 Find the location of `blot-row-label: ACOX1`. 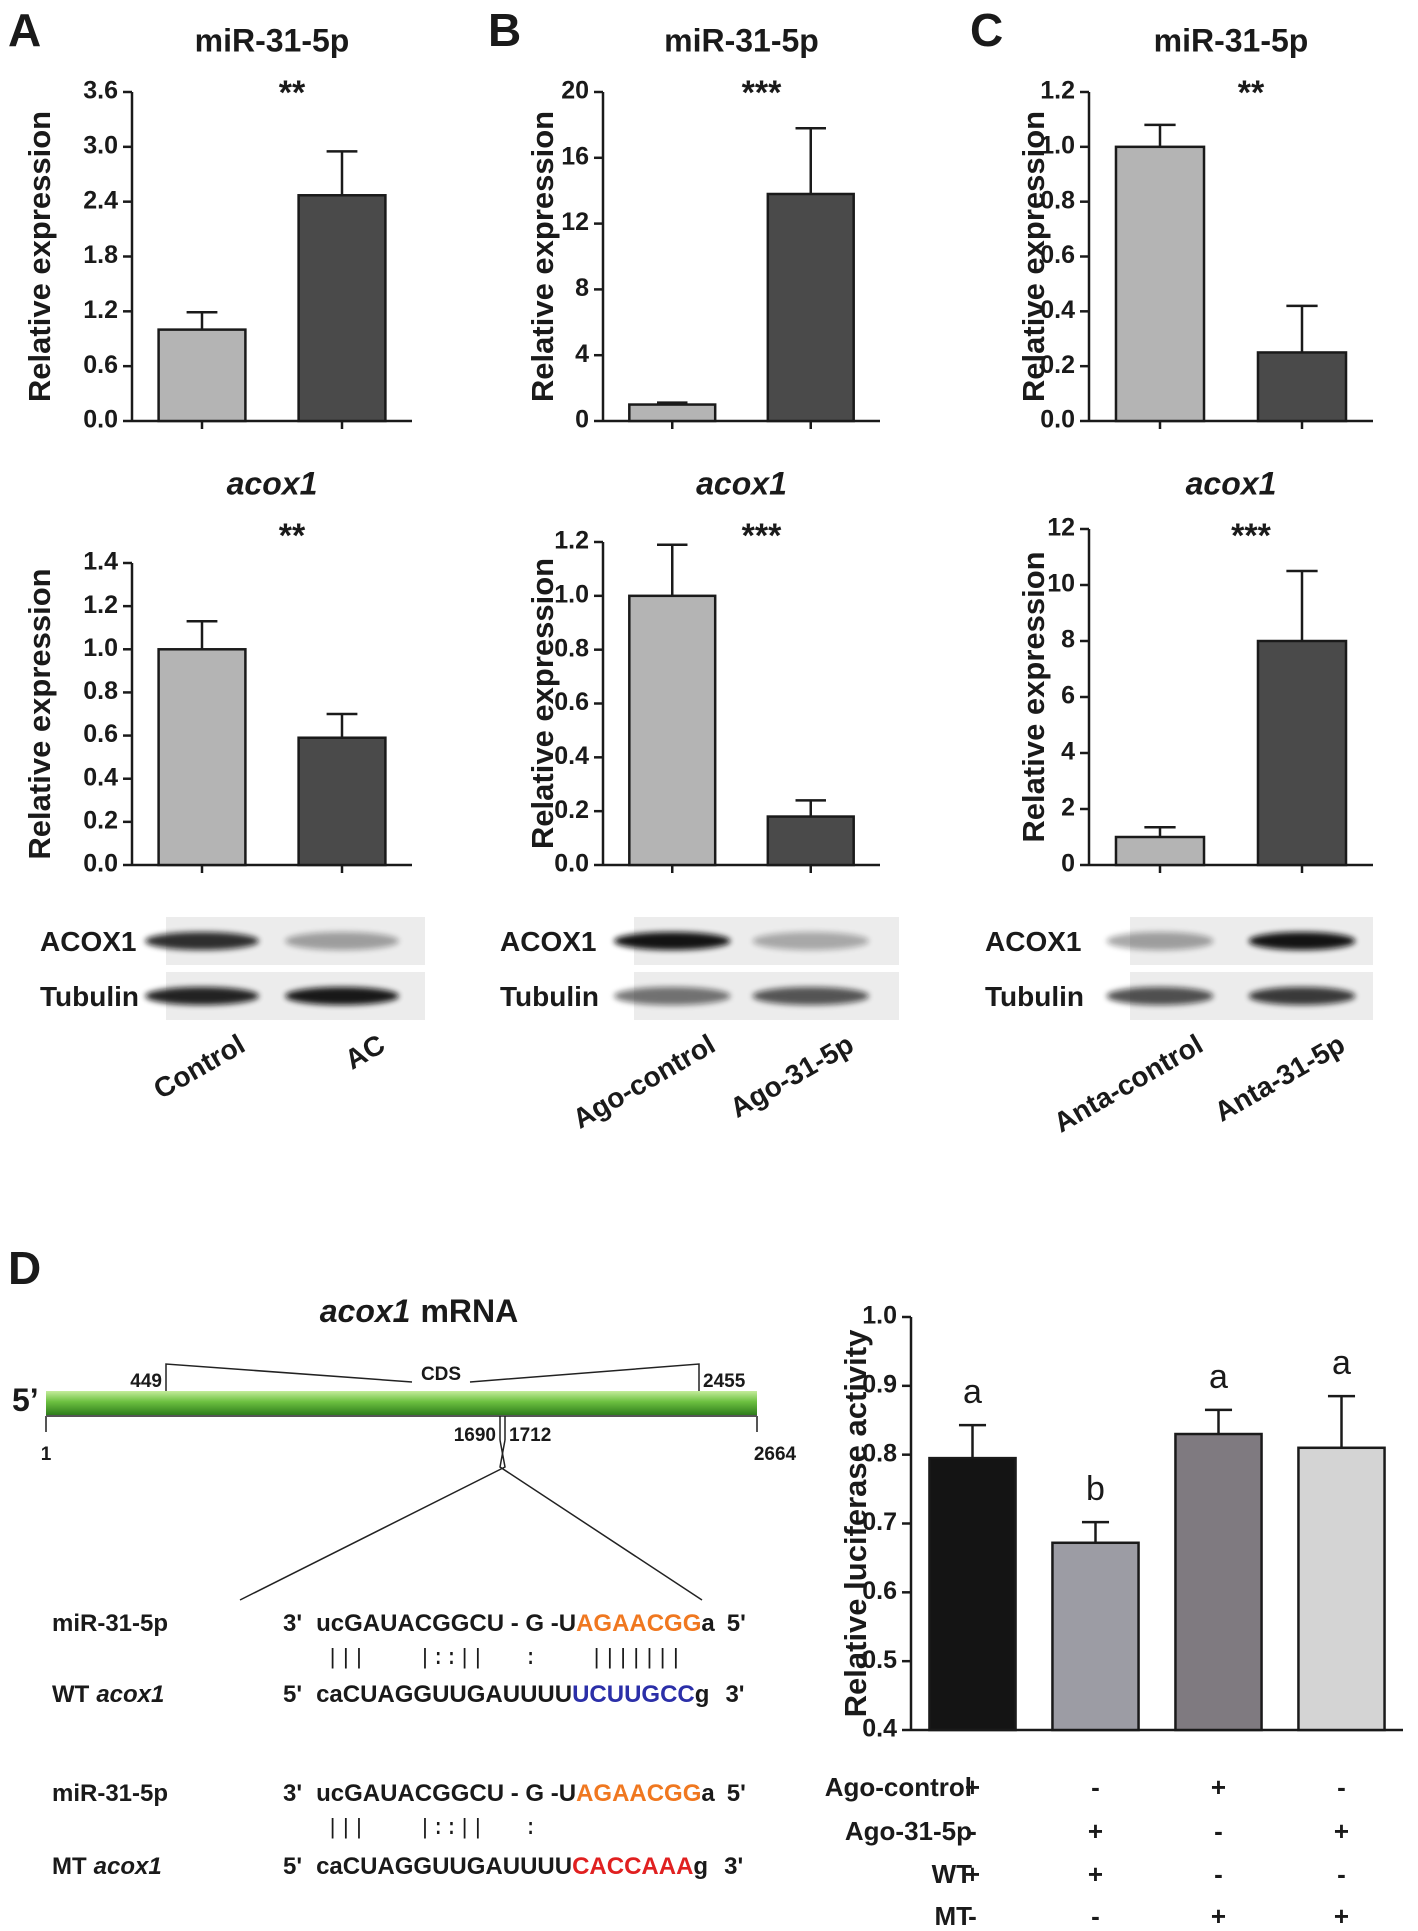

blot-row-label: ACOX1 is located at coordinates (88, 941).